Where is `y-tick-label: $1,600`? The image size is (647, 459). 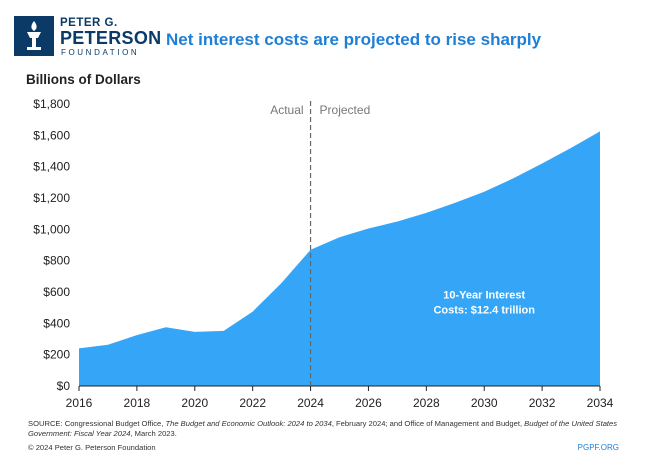 y-tick-label: $1,600 is located at coordinates (51, 135).